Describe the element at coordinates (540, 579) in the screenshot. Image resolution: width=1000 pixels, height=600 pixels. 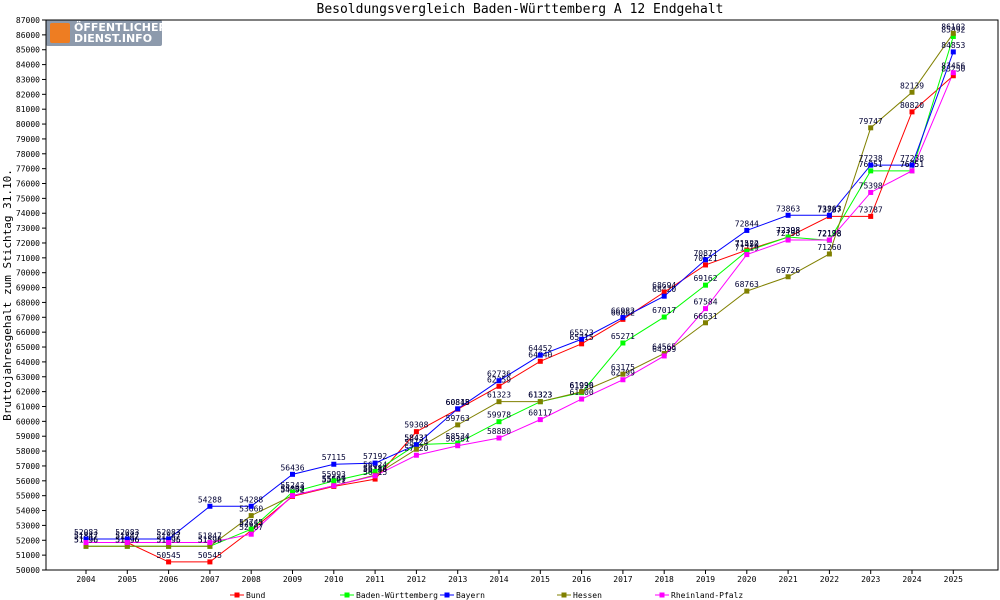
I see `x-tick-label: 2015` at that location.